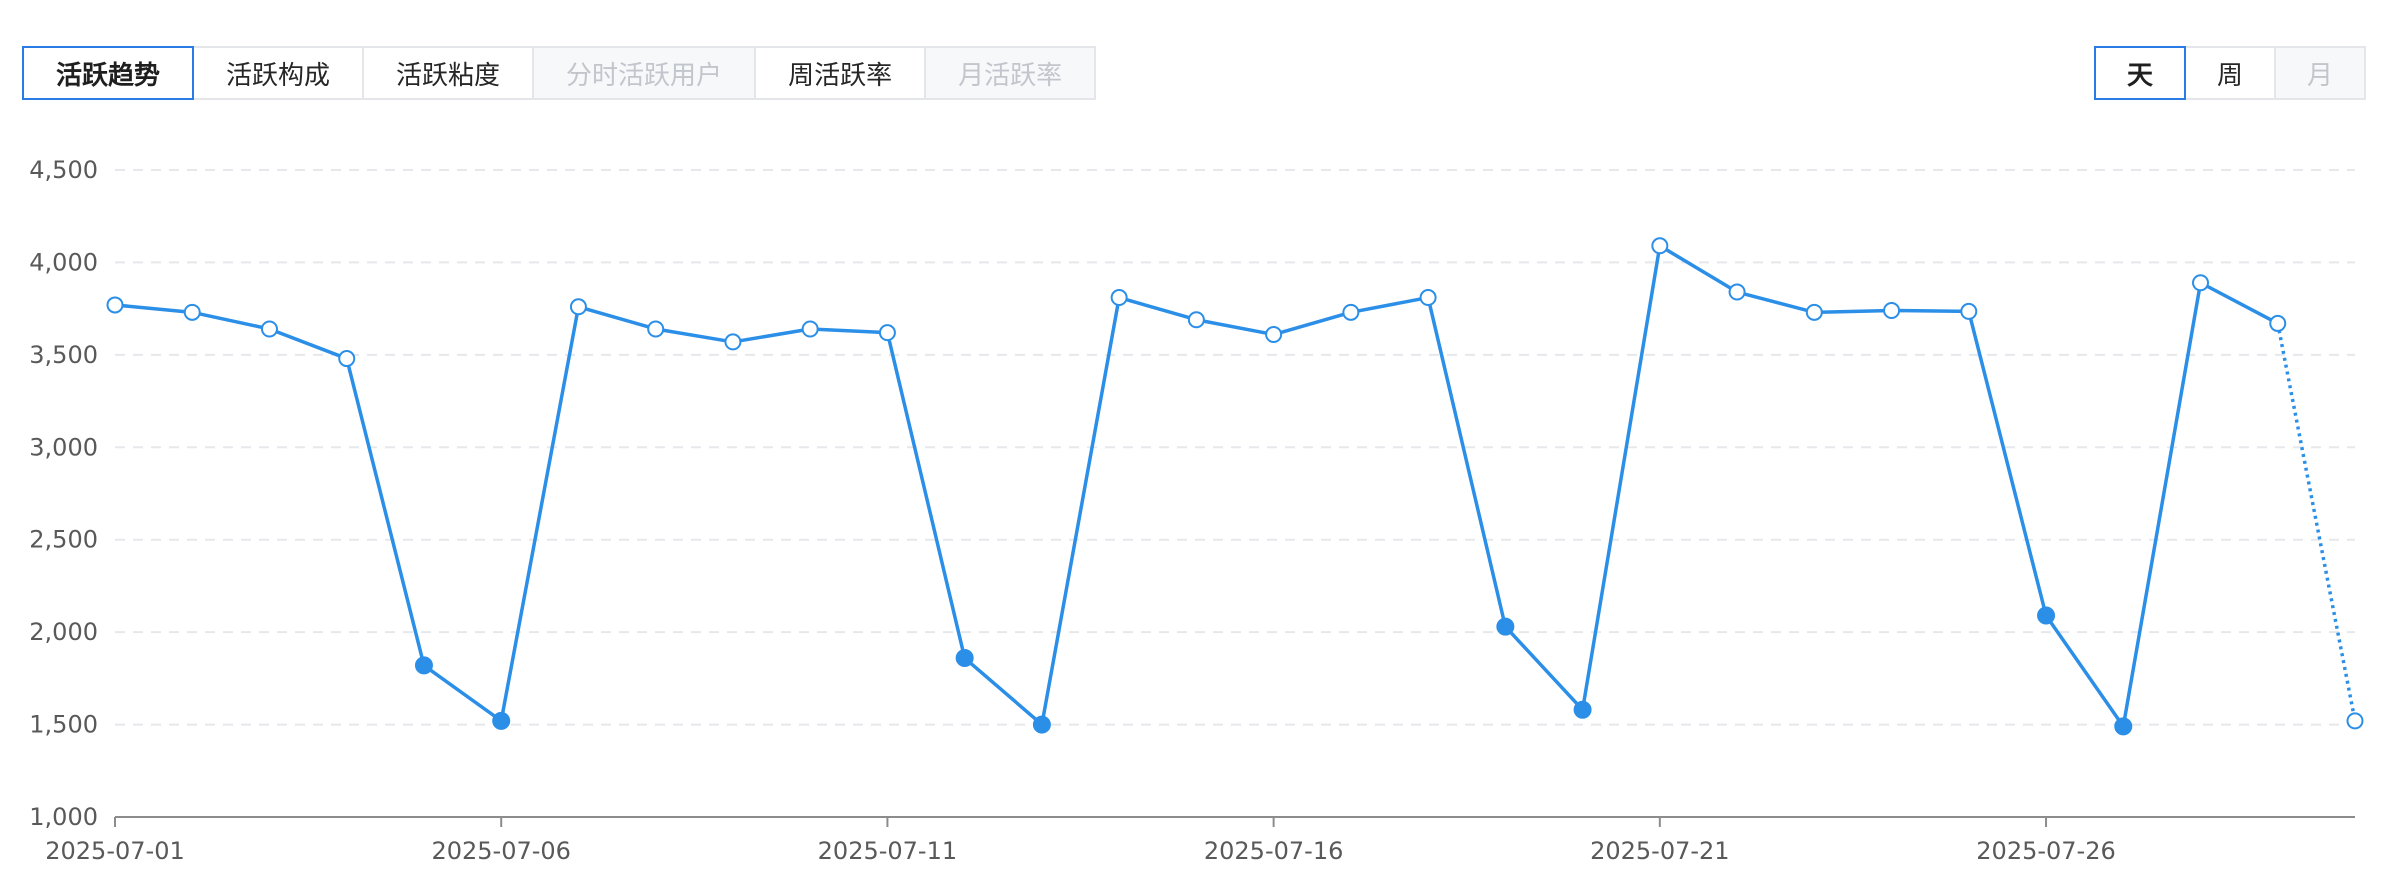 This screenshot has height=890, width=2394. I want to click on x-tick-label: 2025-07-16, so click(1273, 851).